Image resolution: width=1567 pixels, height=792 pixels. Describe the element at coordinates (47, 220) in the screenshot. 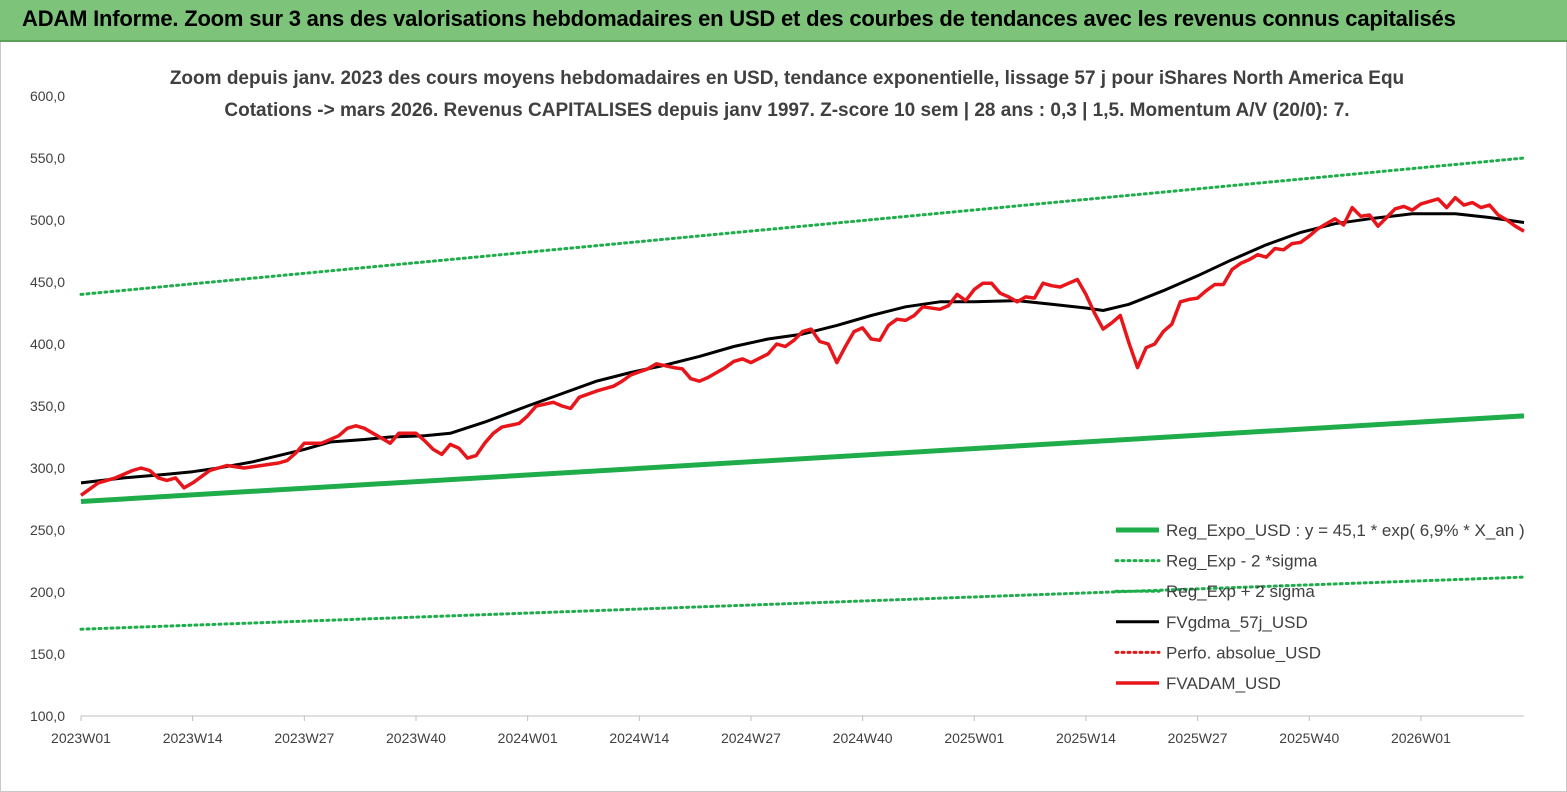

I see `y-tick-label: 500,0` at that location.